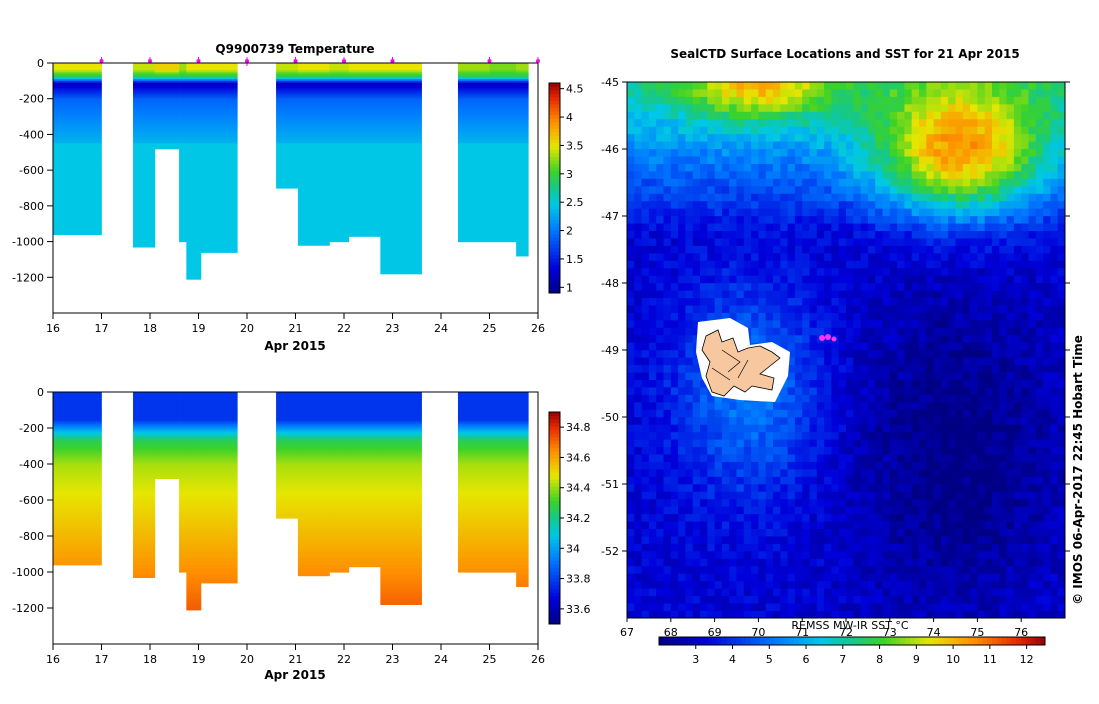 This screenshot has height=704, width=1099. What do you see at coordinates (575, 89) in the screenshot?
I see `colorbar-tick-label: 4.5` at bounding box center [575, 89].